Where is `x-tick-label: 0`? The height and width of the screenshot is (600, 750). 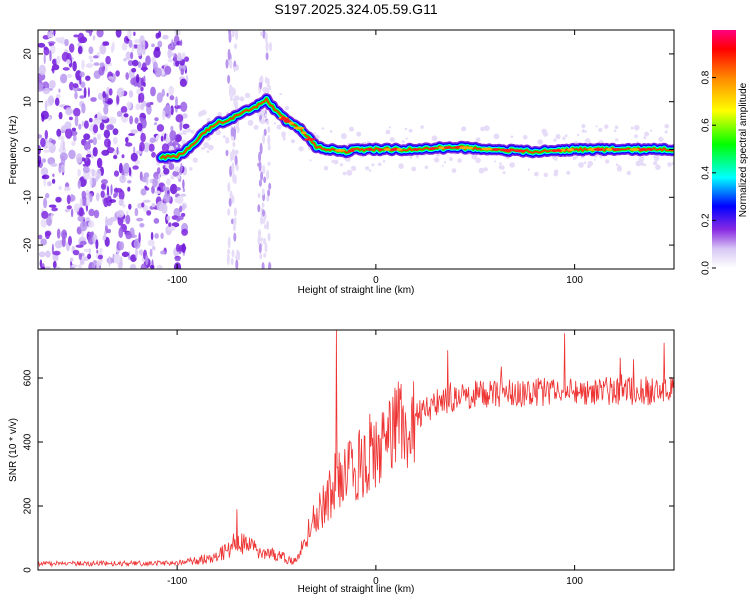 x-tick-label: 0 is located at coordinates (376, 280).